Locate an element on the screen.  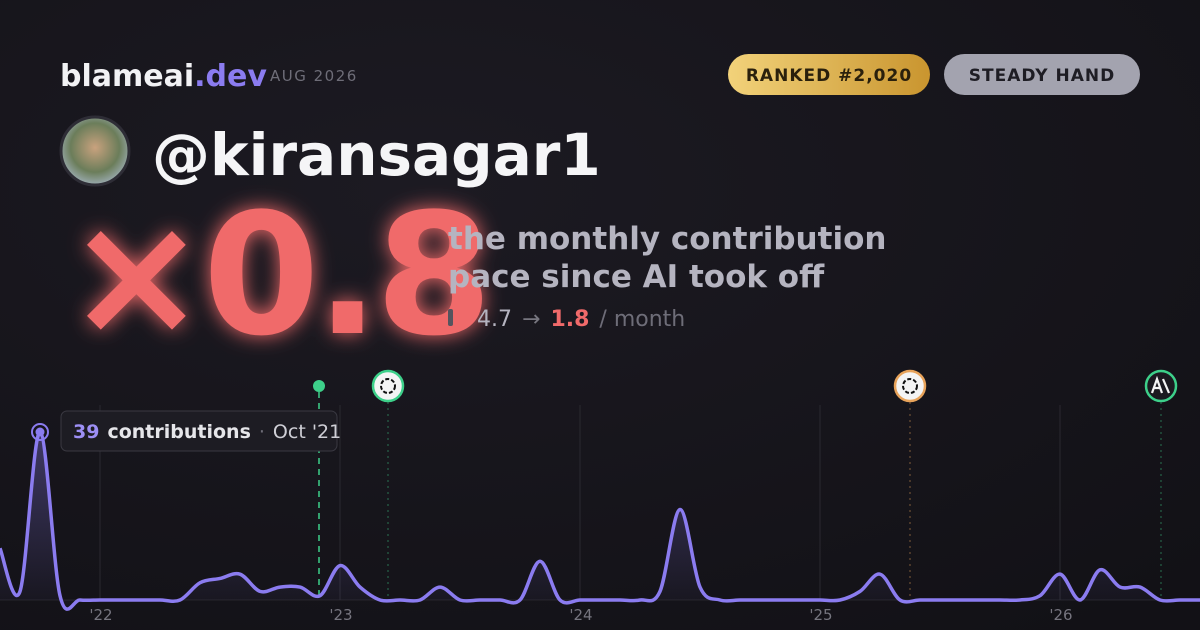
tooltip-box is located at coordinates (199, 431).